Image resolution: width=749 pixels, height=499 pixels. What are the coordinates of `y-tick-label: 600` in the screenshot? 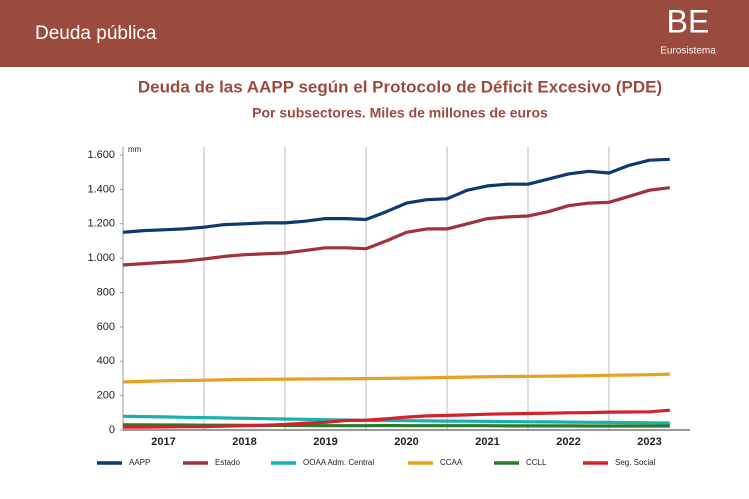 It's located at (106, 327).